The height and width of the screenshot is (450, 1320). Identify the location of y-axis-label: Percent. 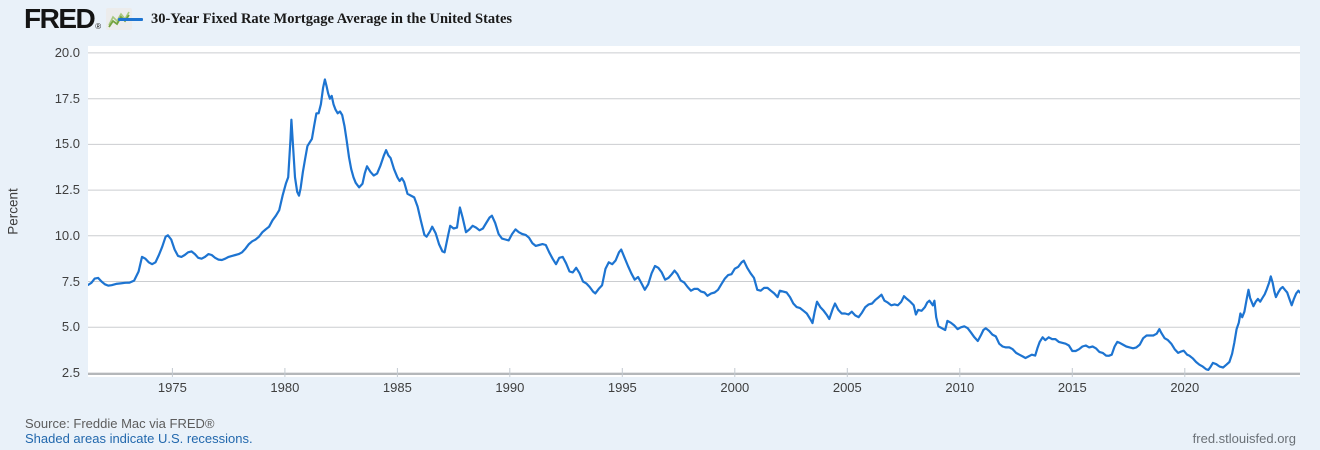
(13, 211).